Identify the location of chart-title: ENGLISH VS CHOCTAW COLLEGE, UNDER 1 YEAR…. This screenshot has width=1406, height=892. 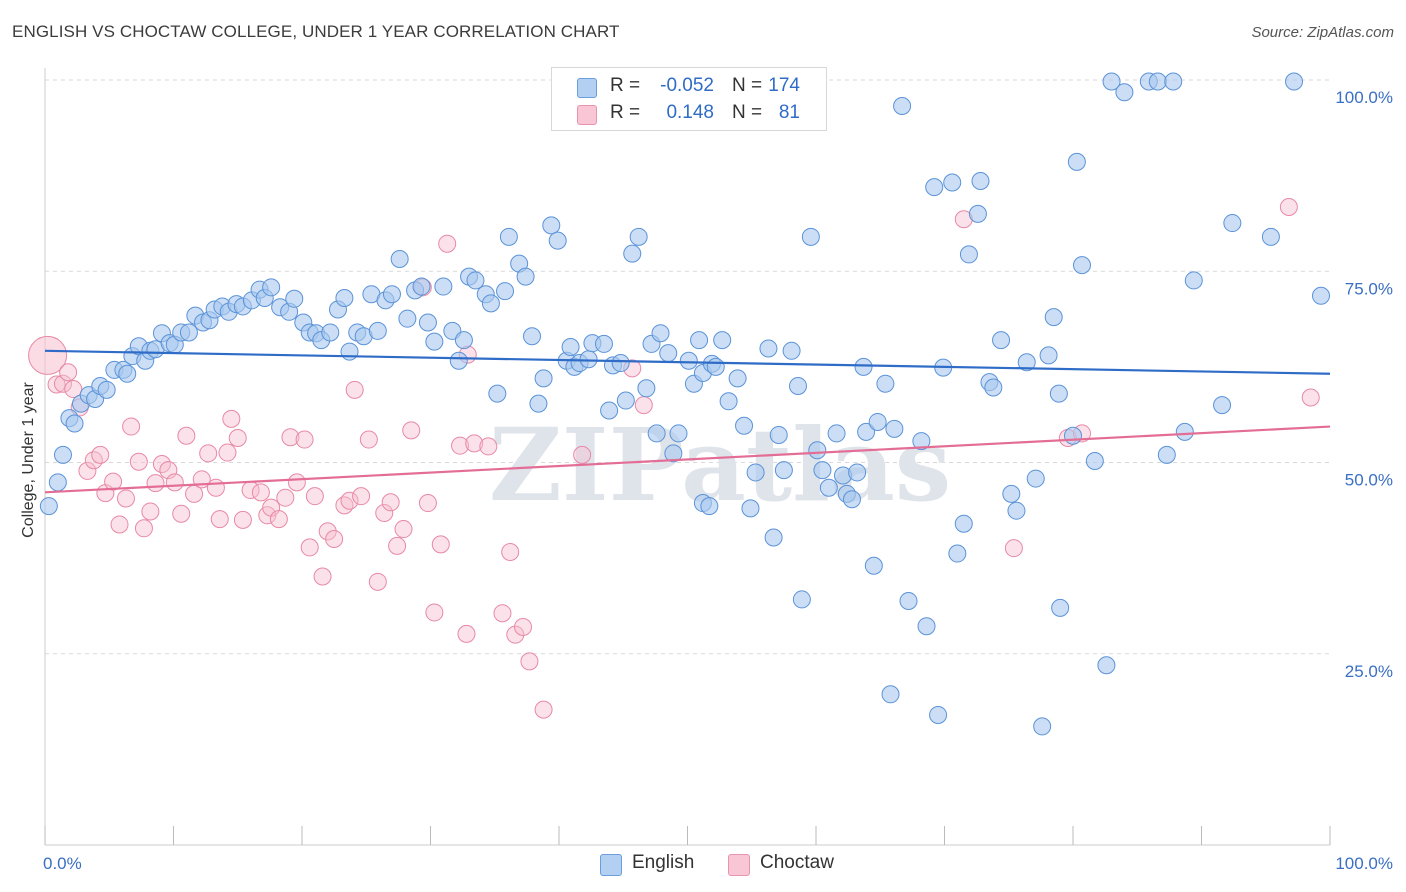
(316, 31).